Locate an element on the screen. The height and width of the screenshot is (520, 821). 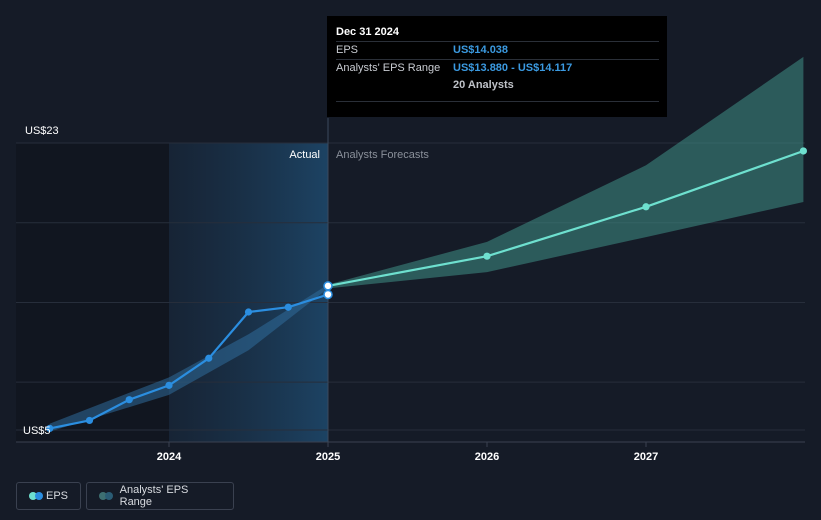
eps-legend-icon is located at coordinates (36, 496).